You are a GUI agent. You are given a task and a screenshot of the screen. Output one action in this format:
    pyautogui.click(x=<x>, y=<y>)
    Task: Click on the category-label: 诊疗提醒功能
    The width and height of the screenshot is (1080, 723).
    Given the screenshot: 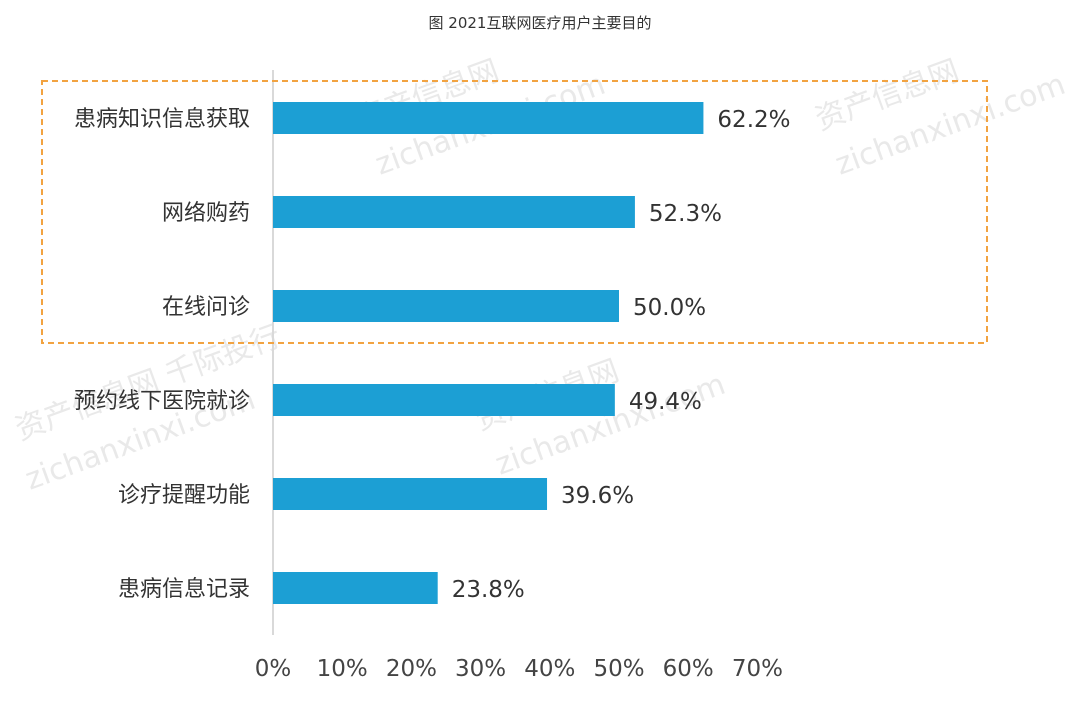 What is the action you would take?
    pyautogui.click(x=184, y=495)
    